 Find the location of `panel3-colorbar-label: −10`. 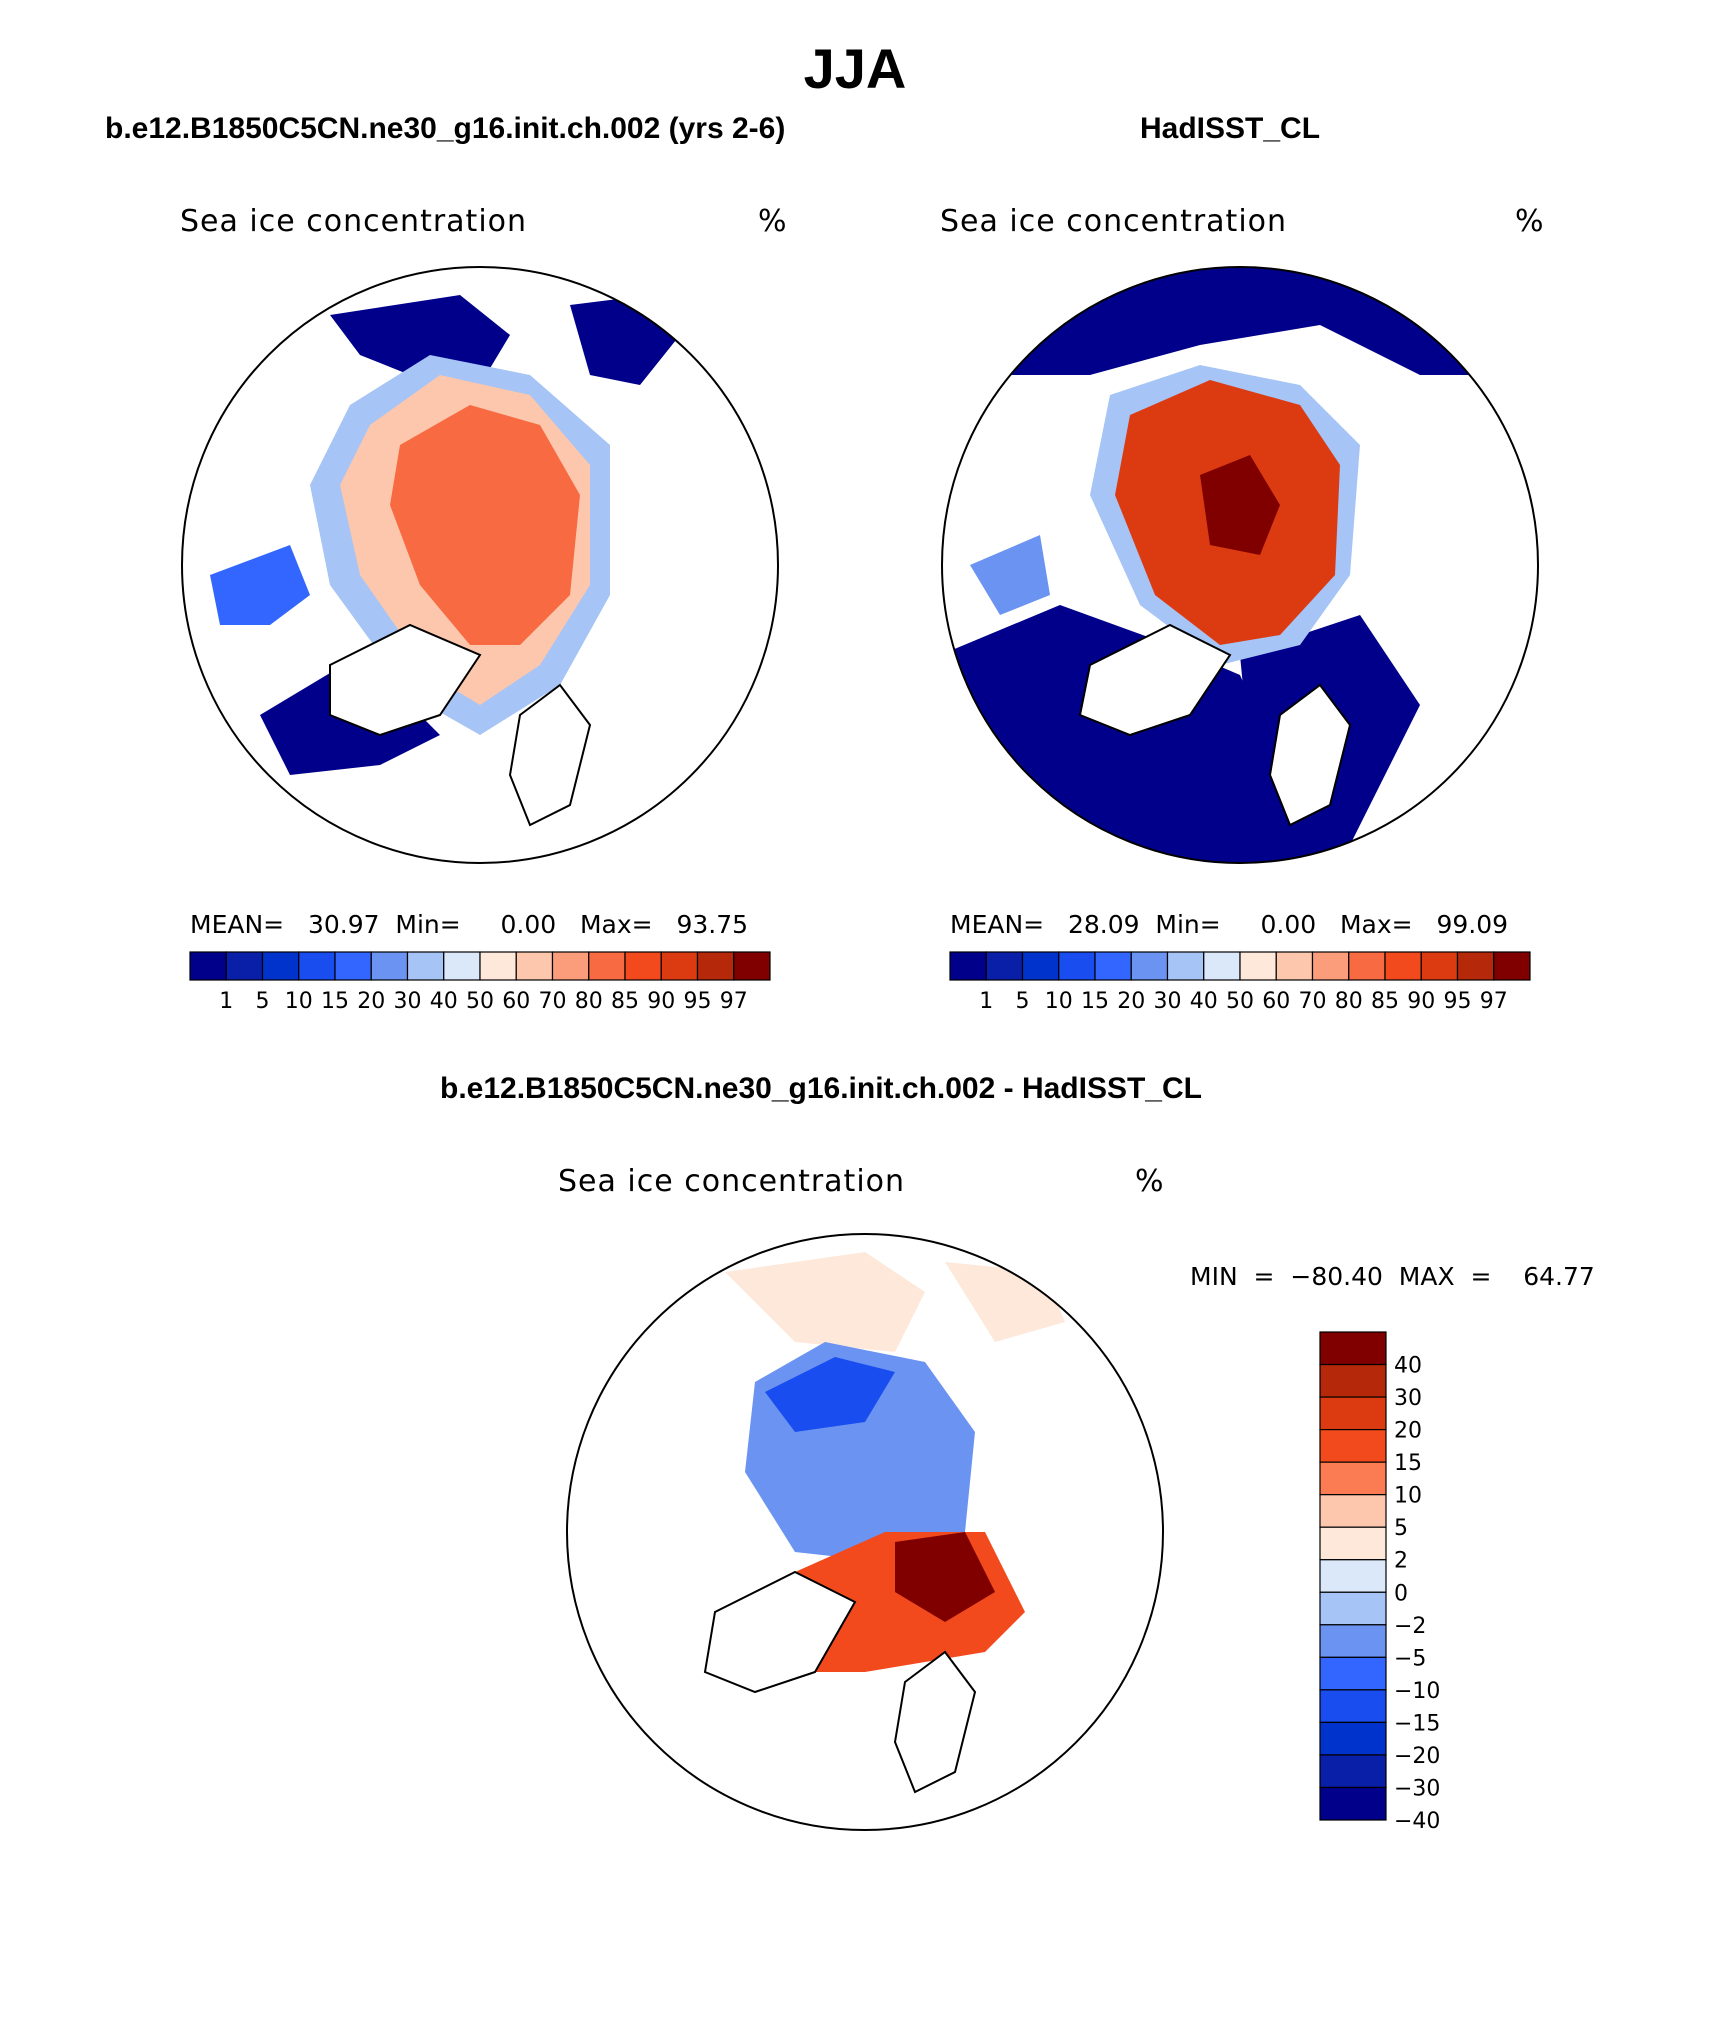

panel3-colorbar-label: −10 is located at coordinates (1417, 1691).